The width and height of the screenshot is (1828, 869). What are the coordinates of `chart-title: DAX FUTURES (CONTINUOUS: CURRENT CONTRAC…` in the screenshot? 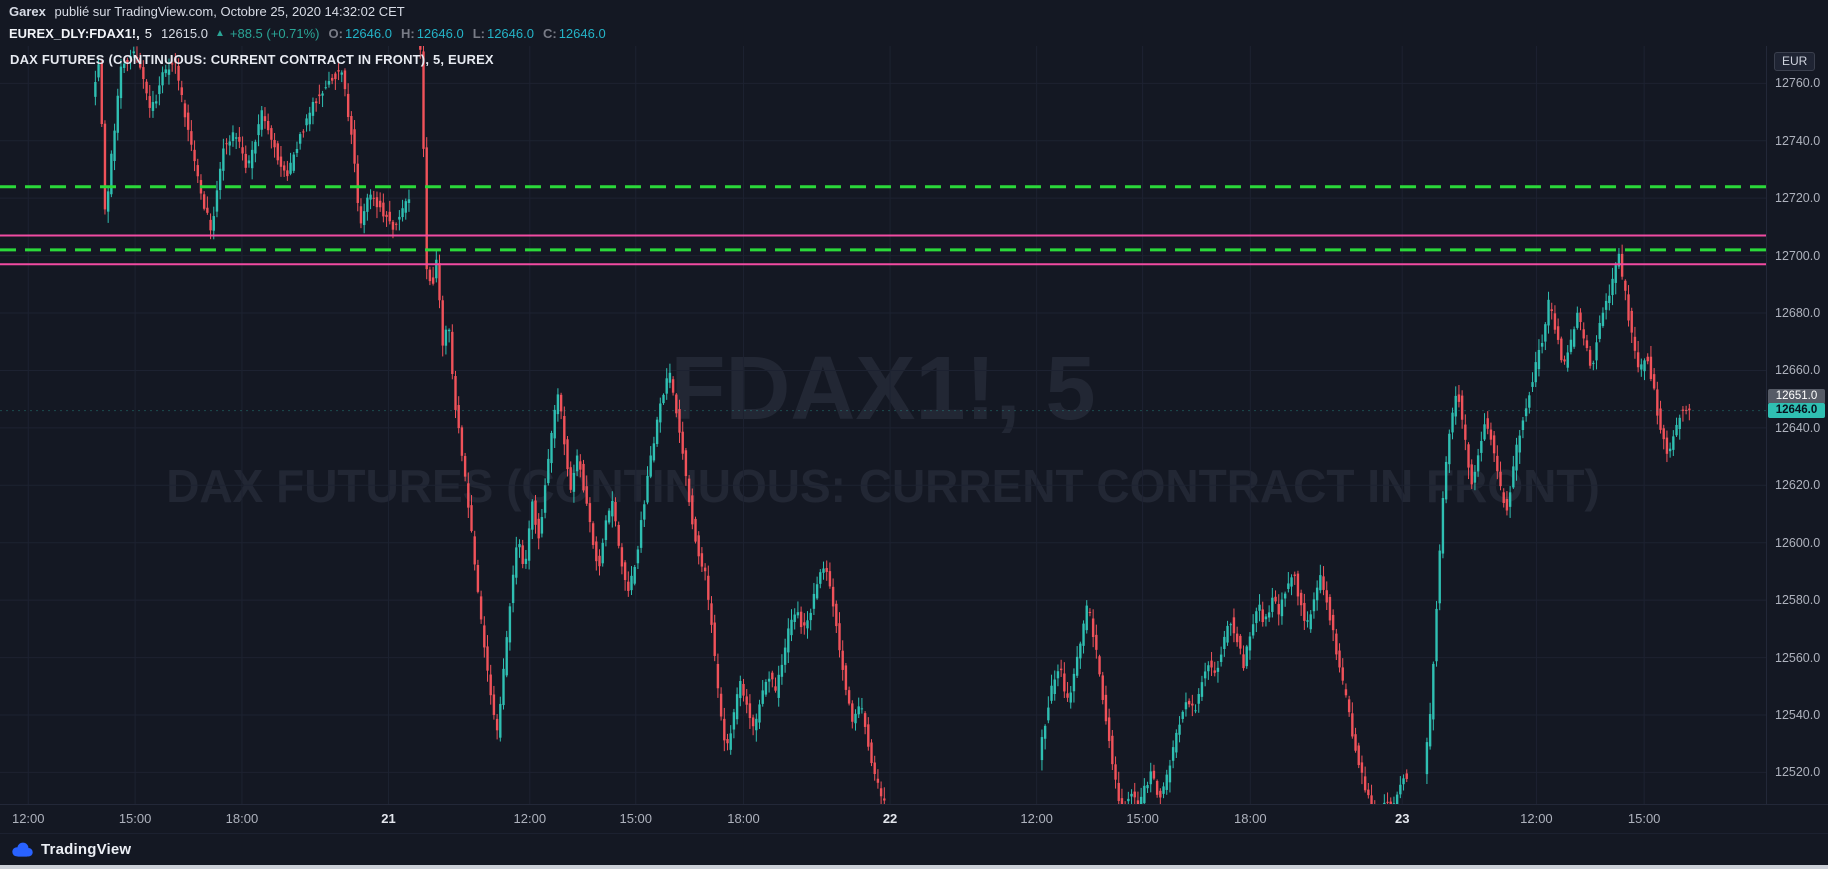 It's located at (252, 59).